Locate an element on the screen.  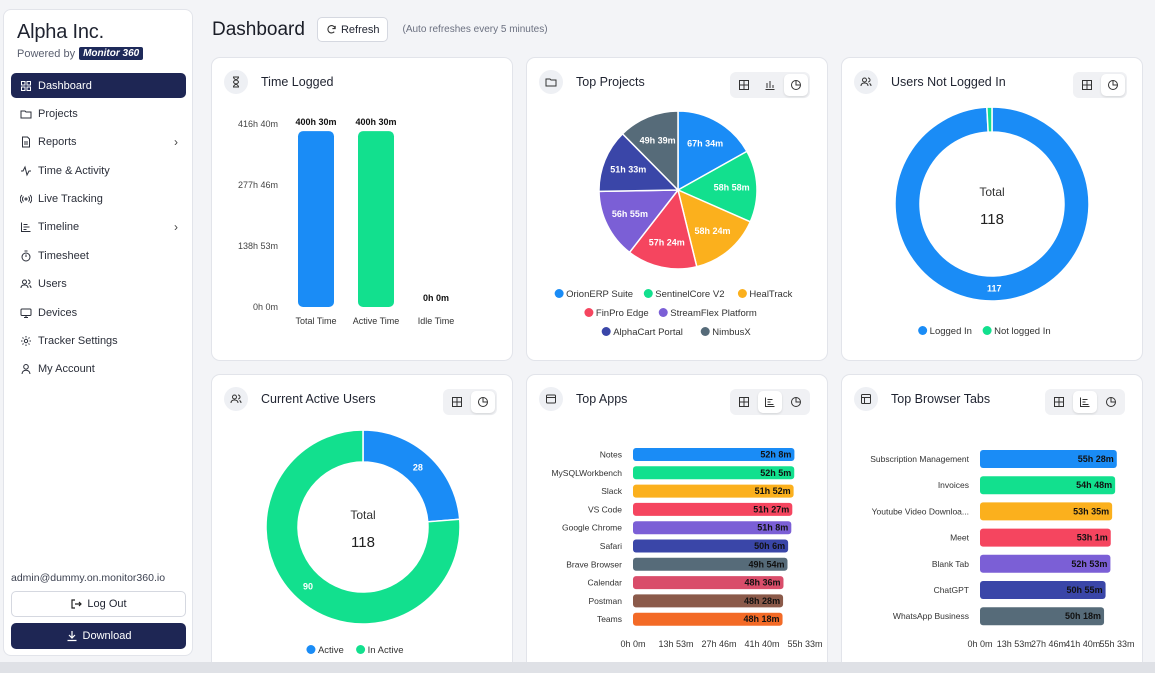
x-tick-label: Active Time is located at coordinates (376, 321).